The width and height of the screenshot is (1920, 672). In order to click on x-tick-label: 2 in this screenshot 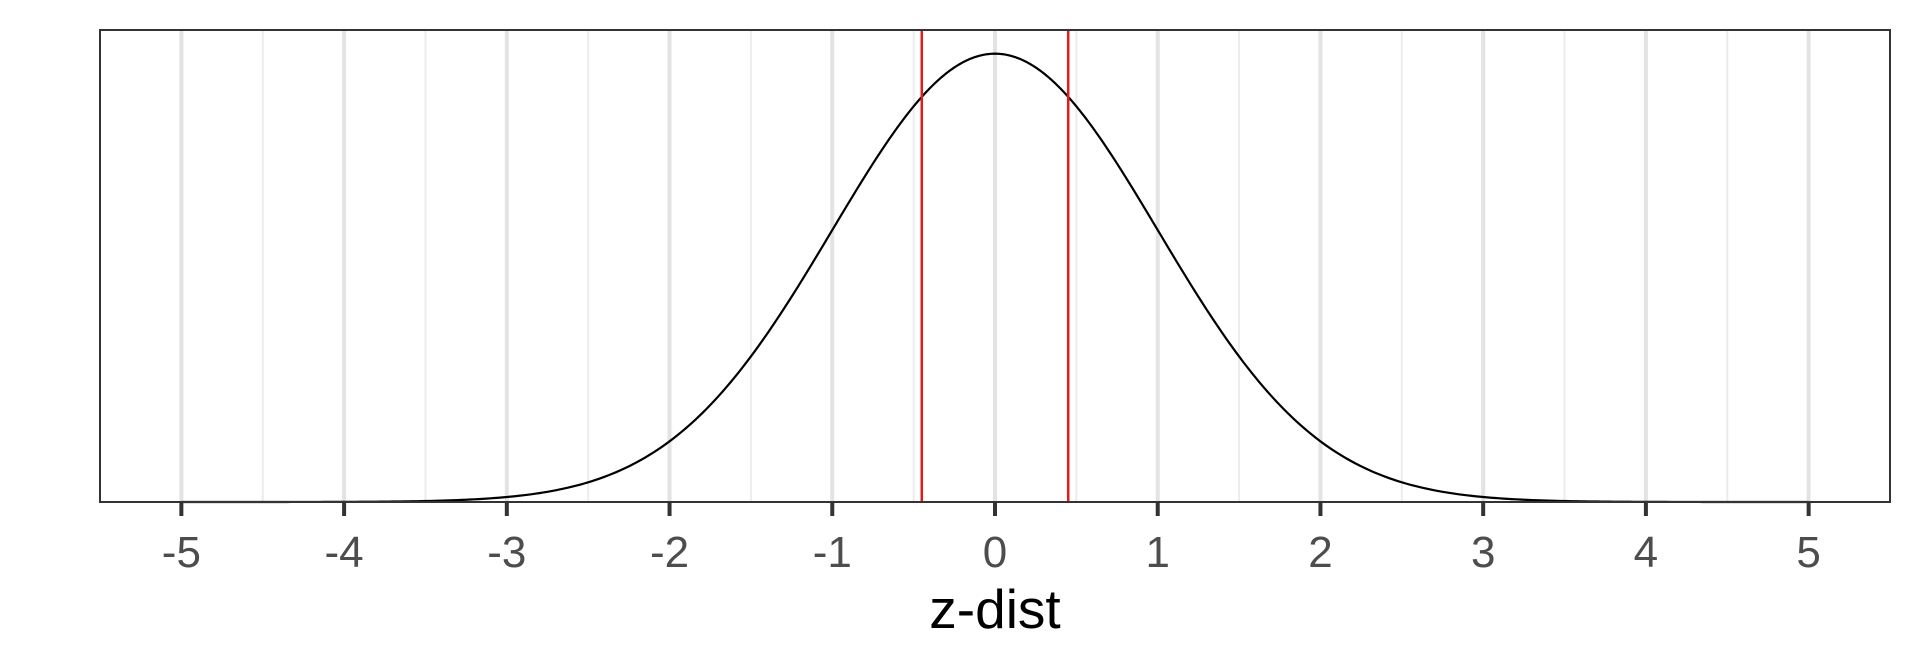, I will do `click(1320, 552)`.